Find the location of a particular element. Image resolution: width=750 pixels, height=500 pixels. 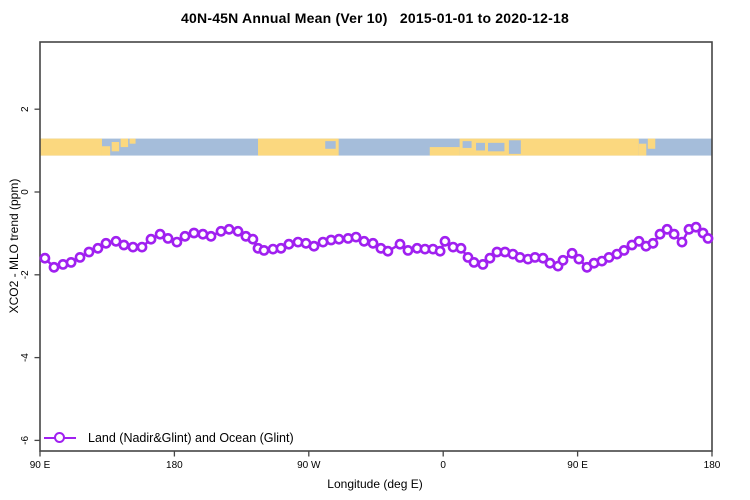

land-ocean-map-strip is located at coordinates (376, 147).